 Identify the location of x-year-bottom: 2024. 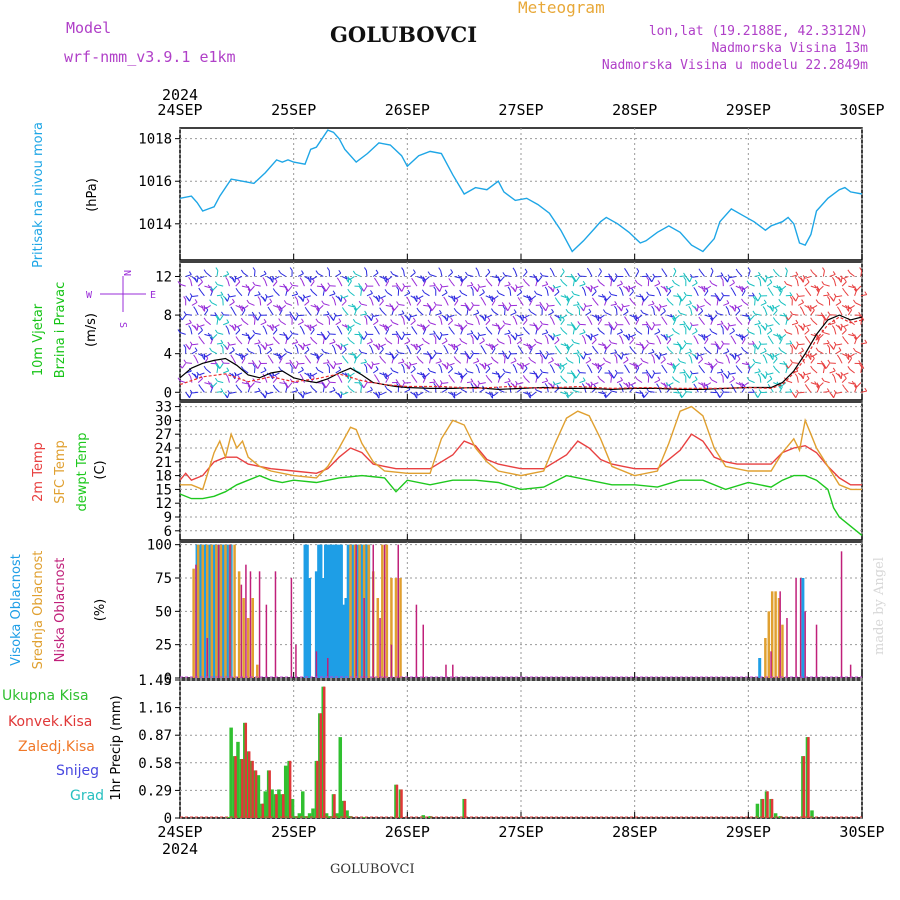
(180, 849).